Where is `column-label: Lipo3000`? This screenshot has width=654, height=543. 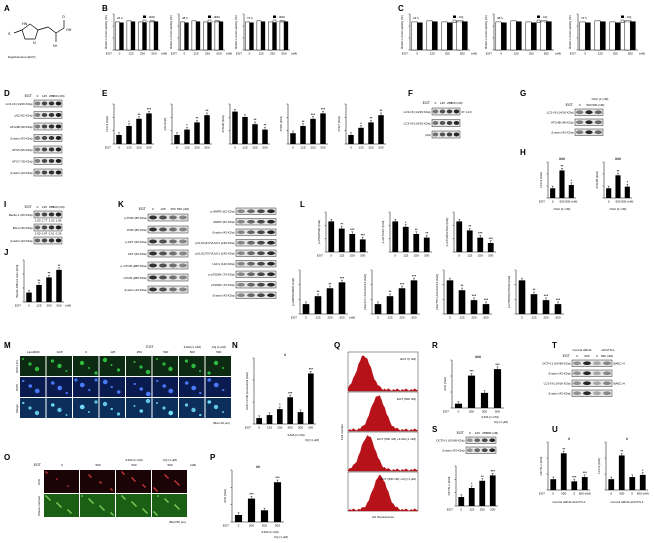 column-label: Lipo3000 is located at coordinates (33, 352).